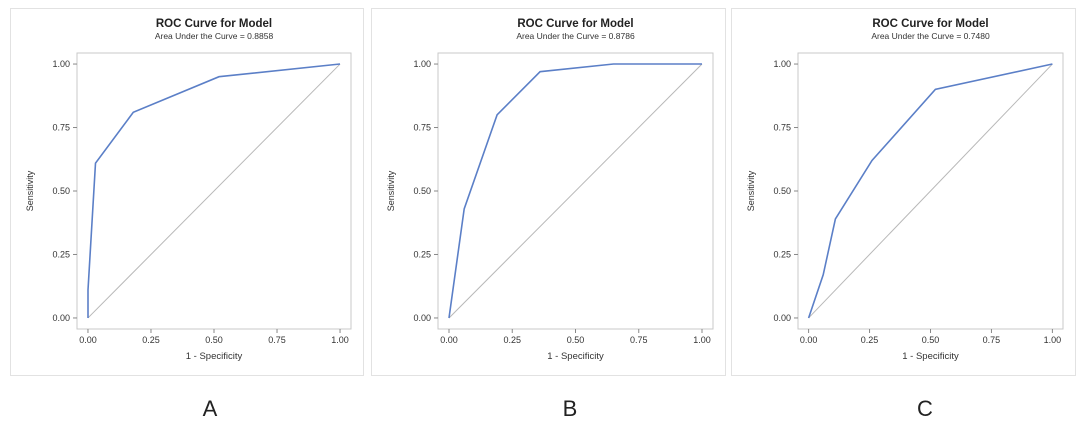  I want to click on chart-subtitle: Area Under the Curve = 0.7480, so click(930, 36).